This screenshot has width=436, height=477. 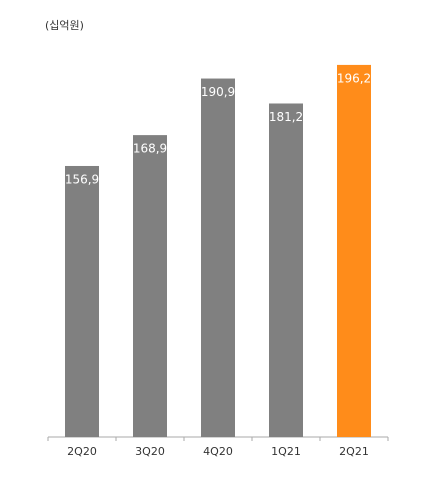 What do you see at coordinates (286, 117) in the screenshot?
I see `value-label: 181,2` at bounding box center [286, 117].